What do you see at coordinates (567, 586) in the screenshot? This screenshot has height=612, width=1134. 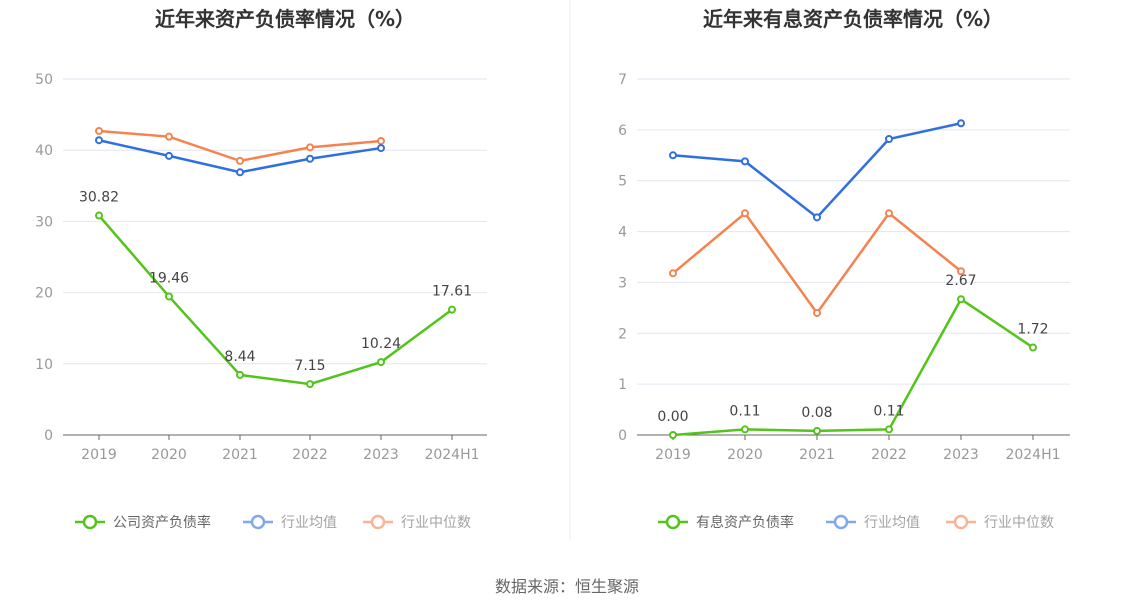 I see `source-note: 数据来源：恒生聚源` at bounding box center [567, 586].